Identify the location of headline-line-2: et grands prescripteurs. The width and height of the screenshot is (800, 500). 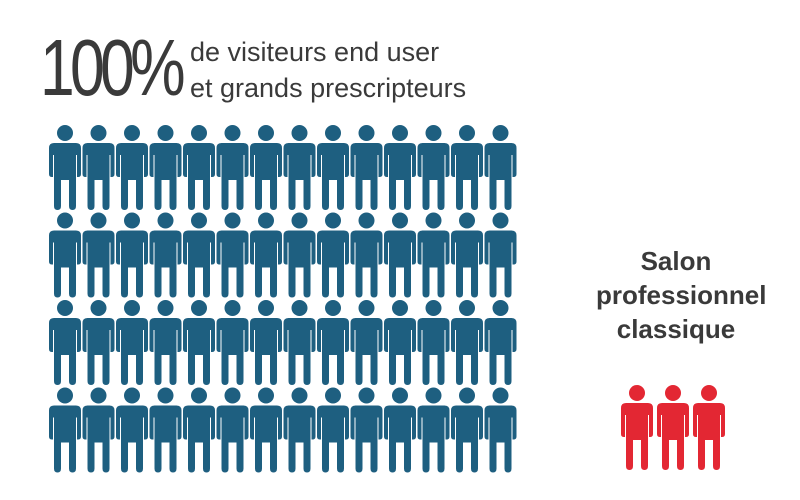
(328, 88).